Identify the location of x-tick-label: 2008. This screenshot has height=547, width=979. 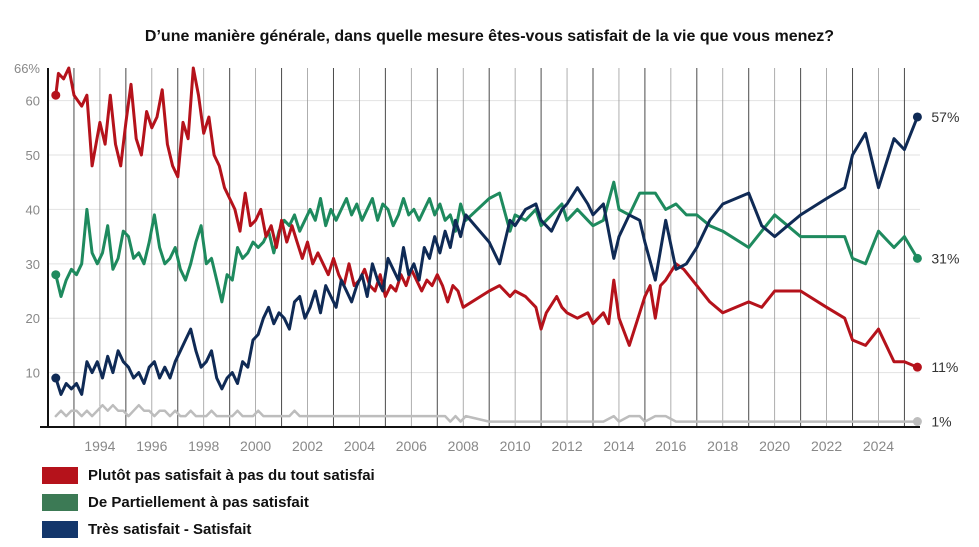
(463, 446).